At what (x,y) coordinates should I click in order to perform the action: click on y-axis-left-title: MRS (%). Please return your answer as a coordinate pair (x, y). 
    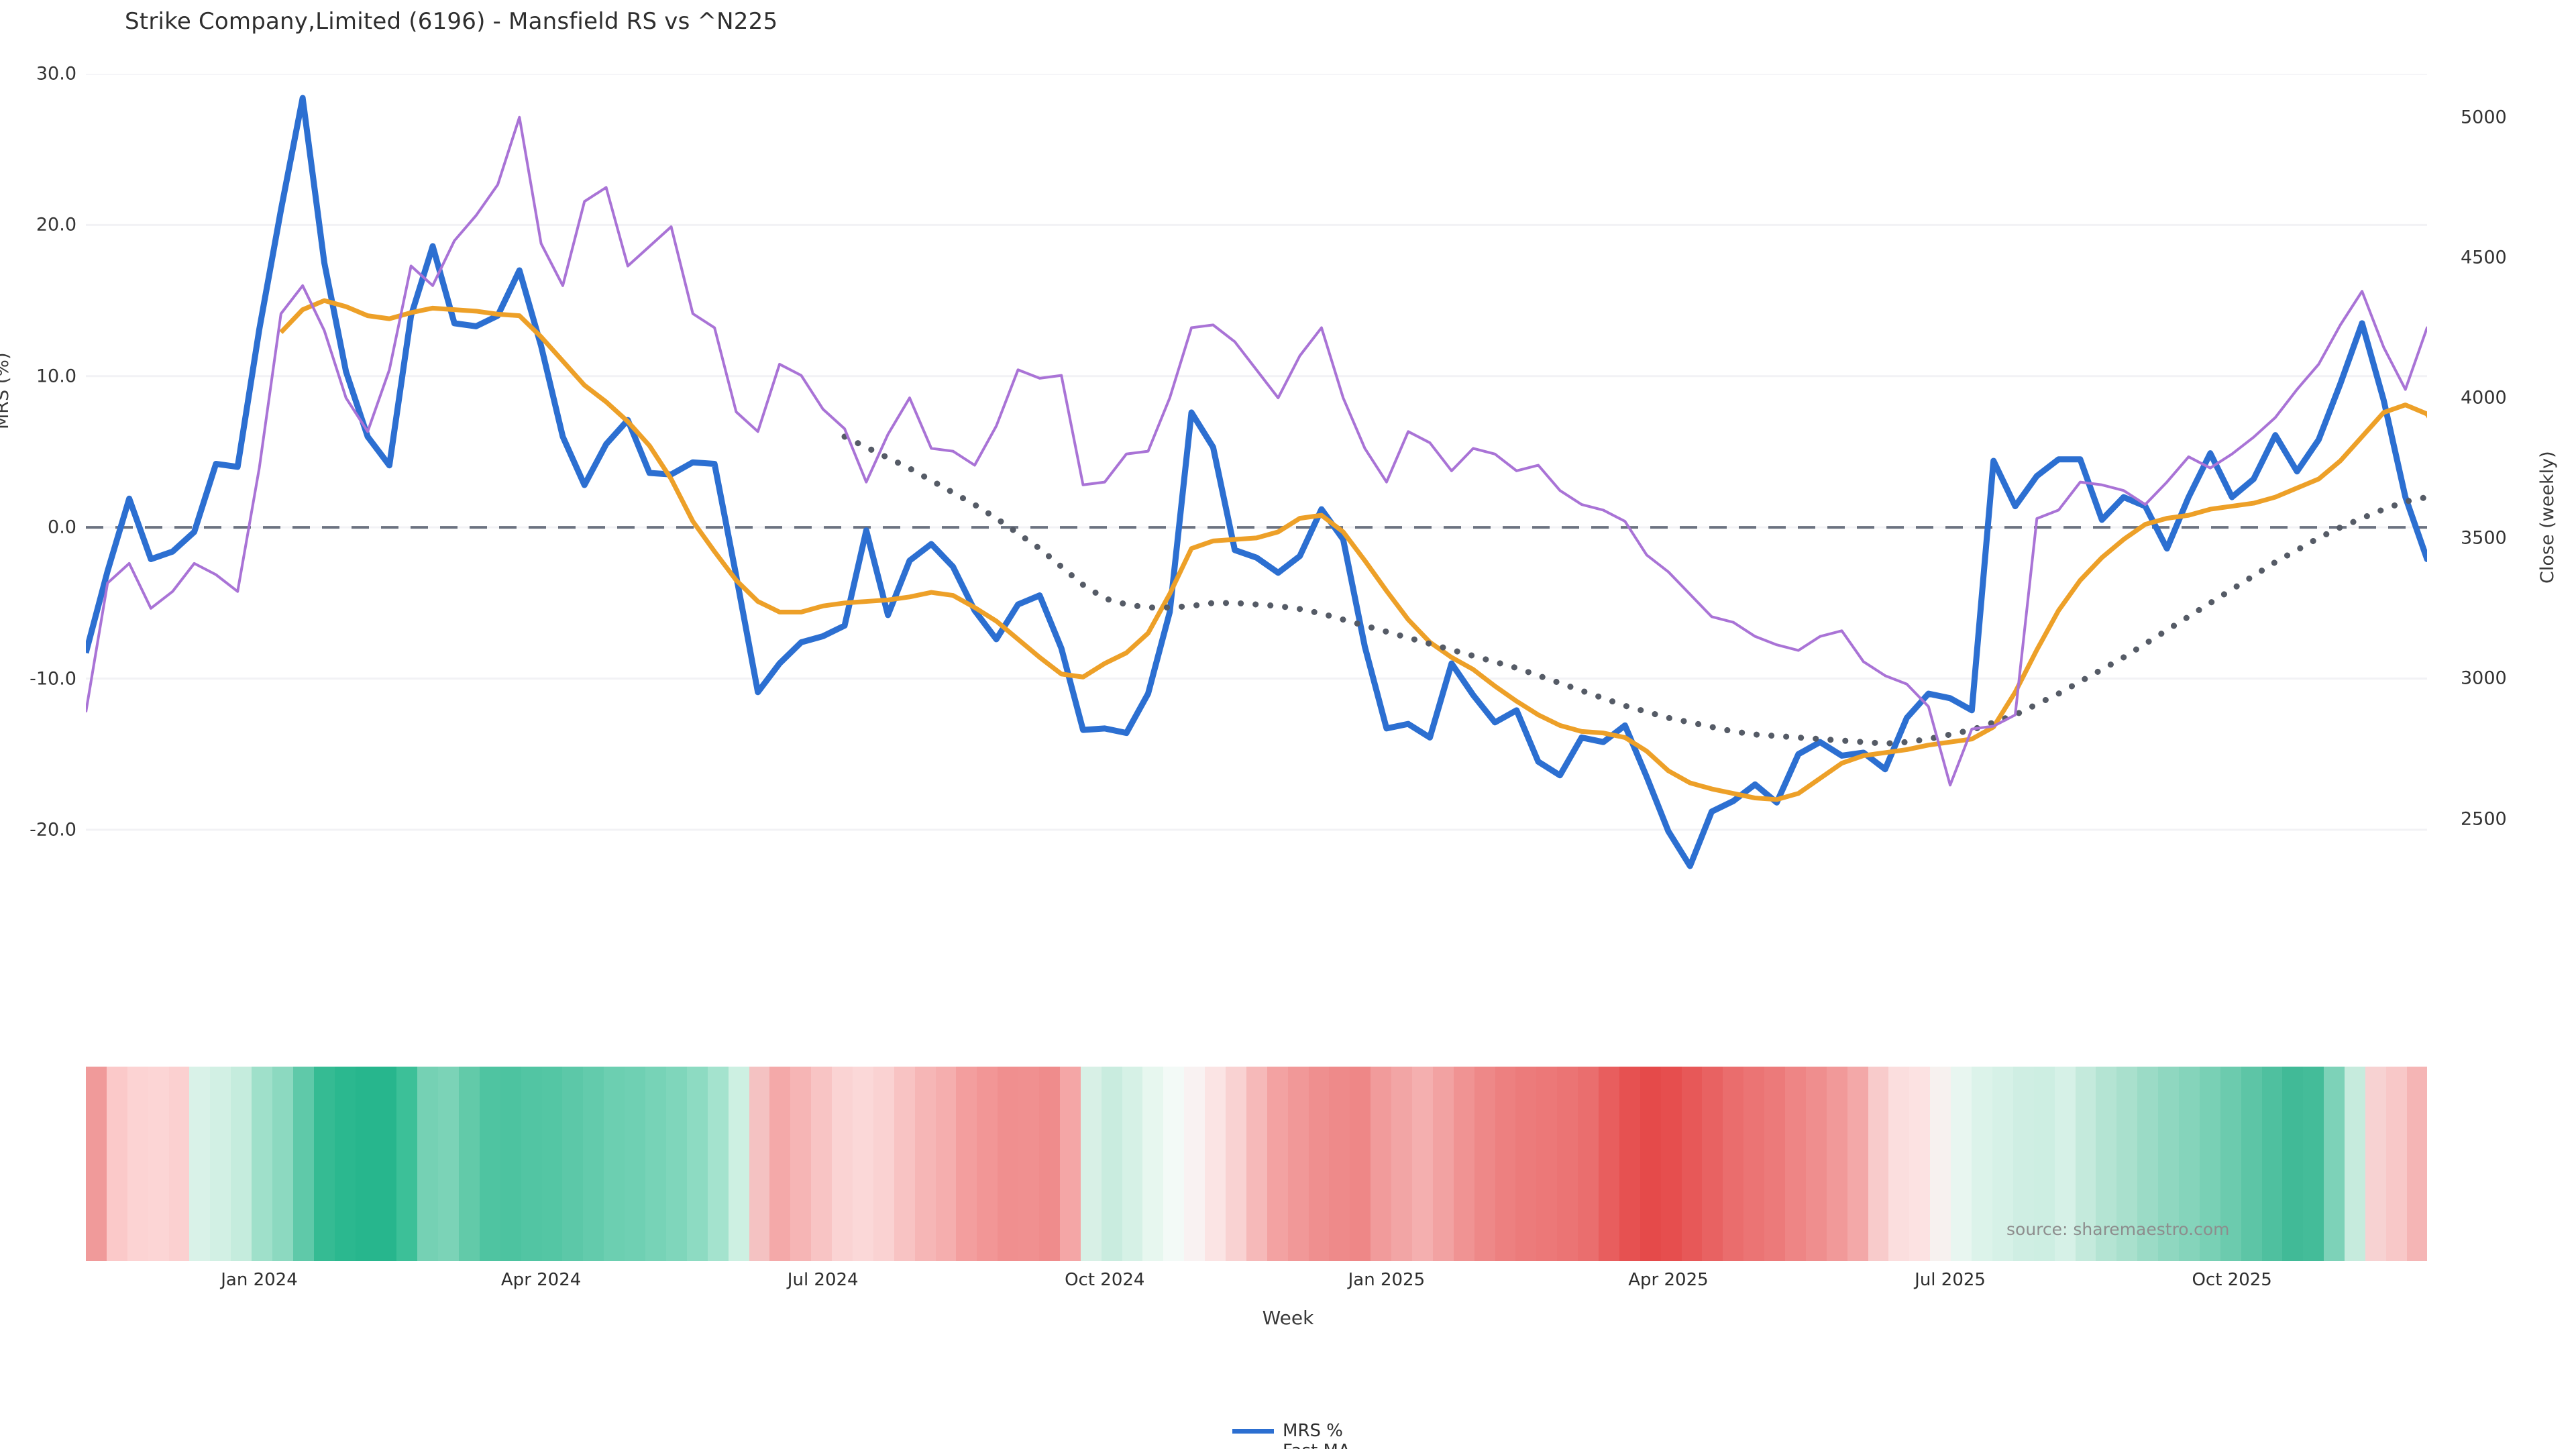
    Looking at the image, I should click on (6, 391).